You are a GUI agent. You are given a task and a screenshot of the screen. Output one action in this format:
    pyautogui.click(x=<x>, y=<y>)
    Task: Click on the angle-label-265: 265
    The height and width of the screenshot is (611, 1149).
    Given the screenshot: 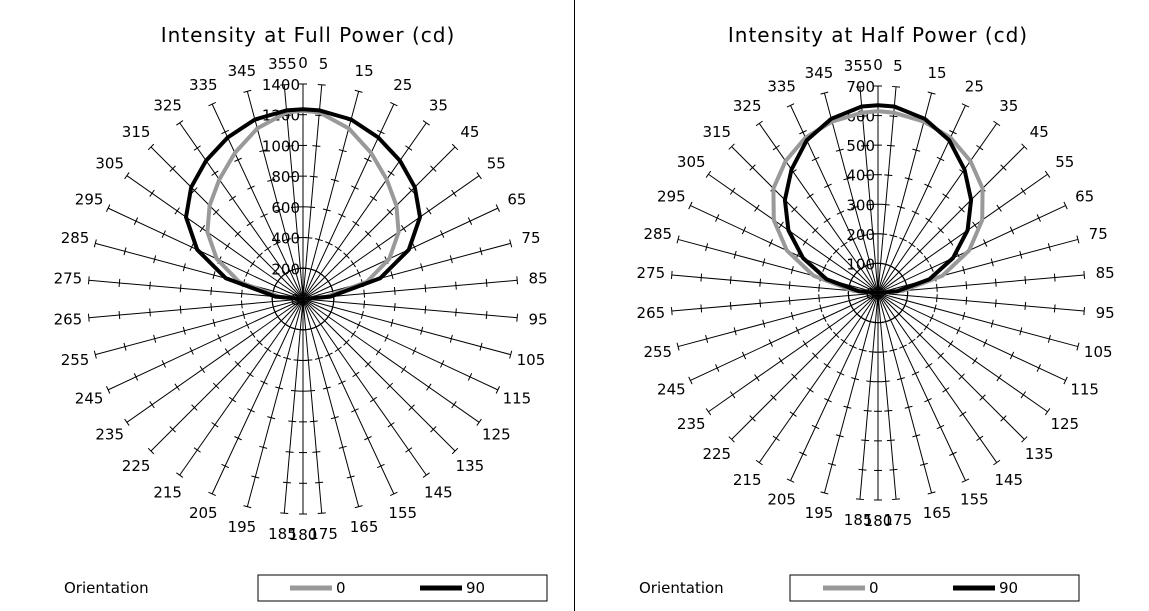 What is the action you would take?
    pyautogui.click(x=68, y=320)
    